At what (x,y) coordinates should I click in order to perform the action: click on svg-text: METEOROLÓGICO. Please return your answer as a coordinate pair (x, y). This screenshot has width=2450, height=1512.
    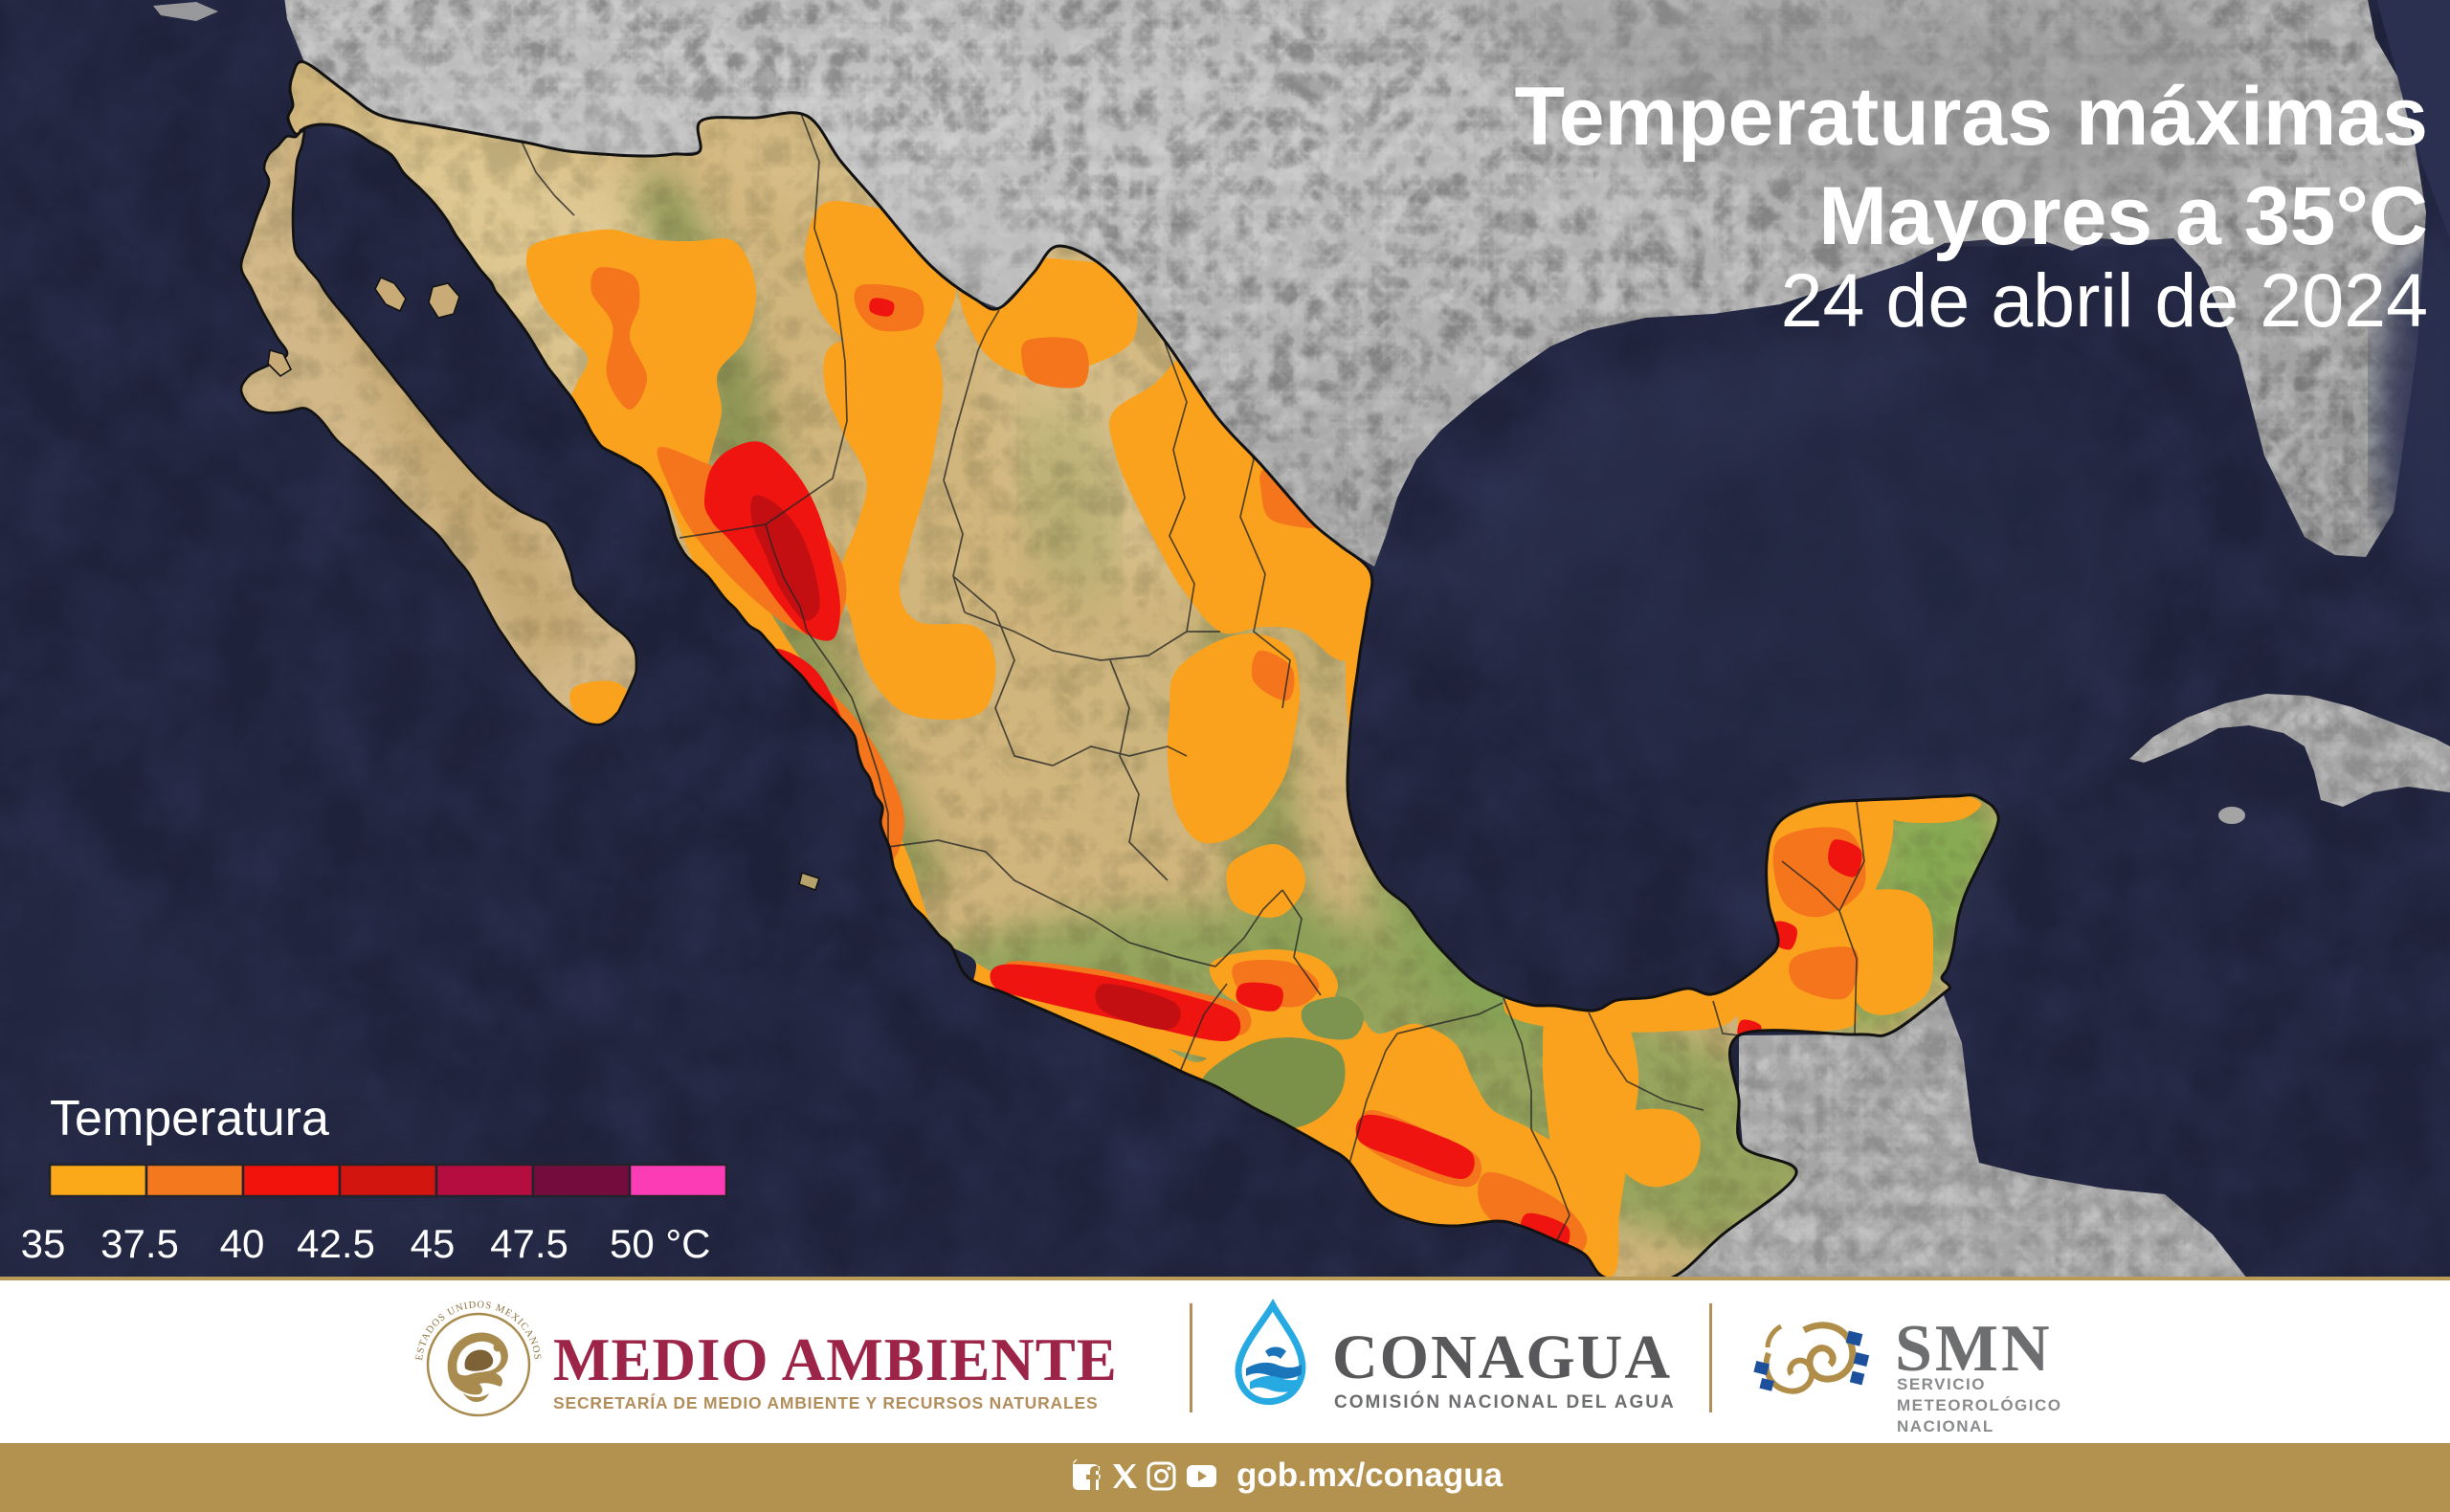
    Looking at the image, I should click on (1980, 1405).